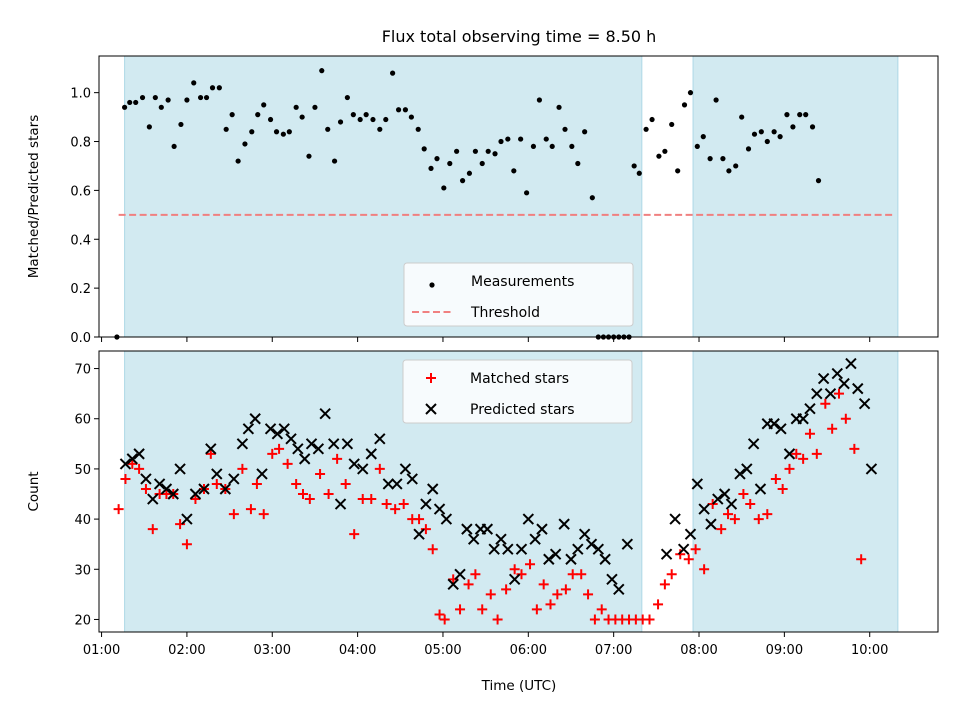 The height and width of the screenshot is (720, 960). What do you see at coordinates (80, 338) in the screenshot?
I see `y-tick-label: 0.0` at bounding box center [80, 338].